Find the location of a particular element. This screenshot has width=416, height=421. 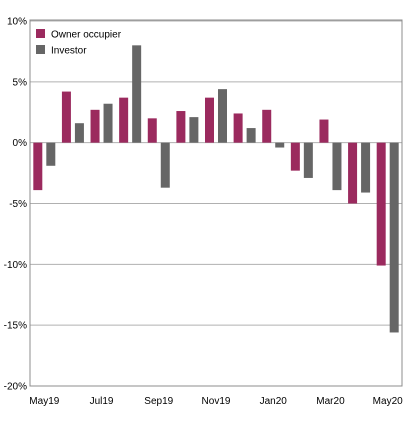

x-tick-label: Mar20 is located at coordinates (330, 401).